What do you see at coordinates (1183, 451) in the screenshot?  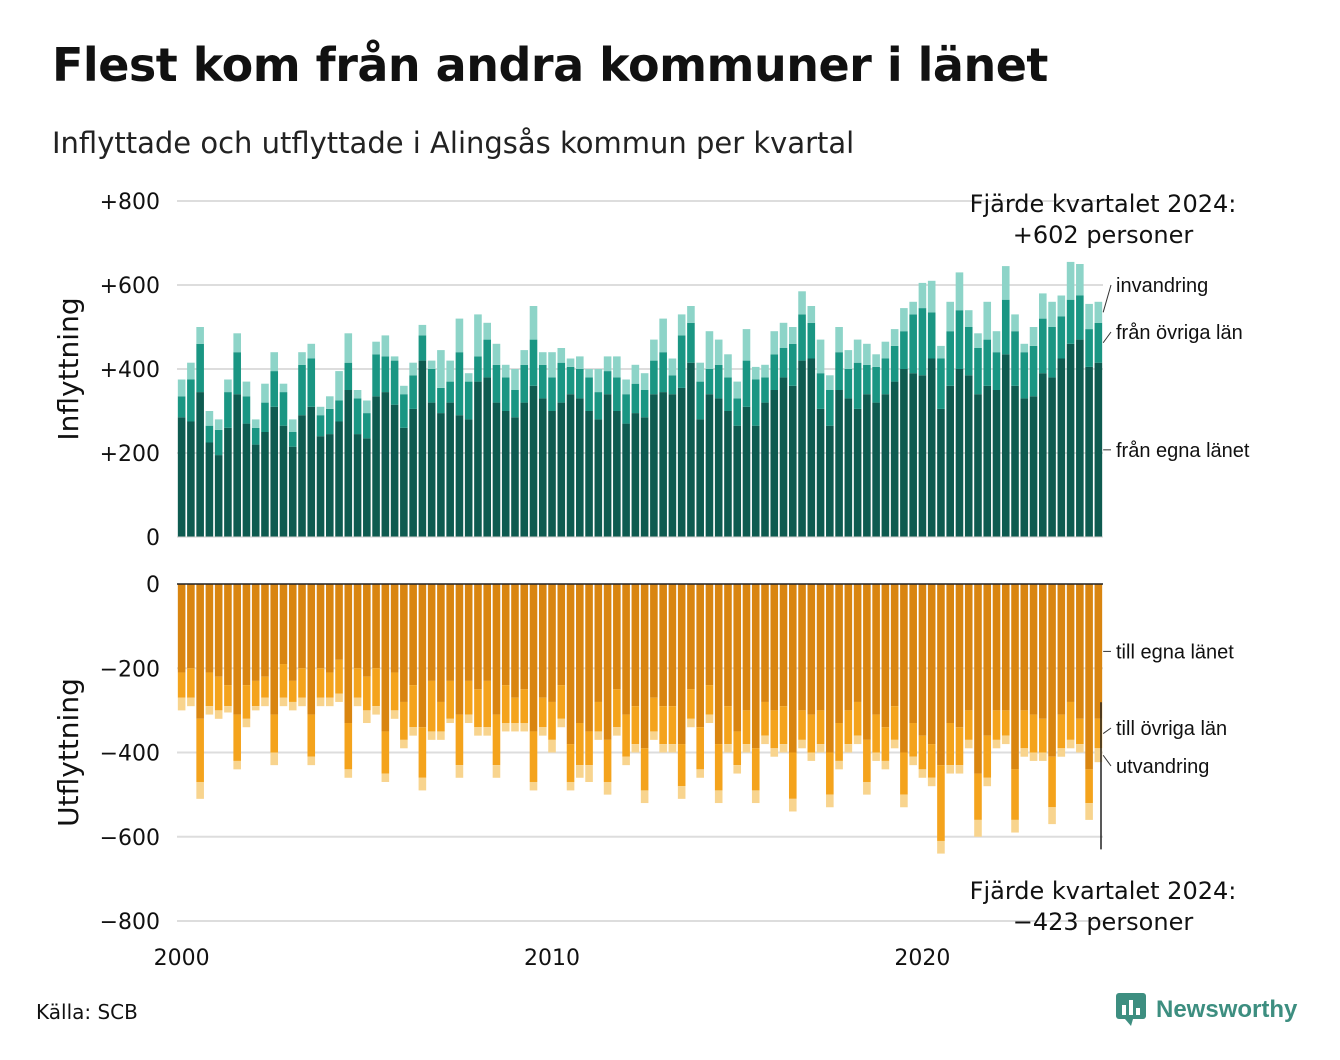 I see `series-label: från egna länet` at bounding box center [1183, 451].